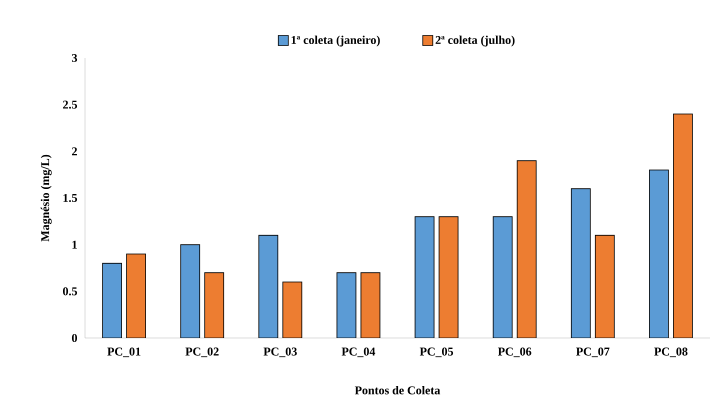  Describe the element at coordinates (123, 353) in the screenshot. I see `x-tick-label: PC_01` at that location.